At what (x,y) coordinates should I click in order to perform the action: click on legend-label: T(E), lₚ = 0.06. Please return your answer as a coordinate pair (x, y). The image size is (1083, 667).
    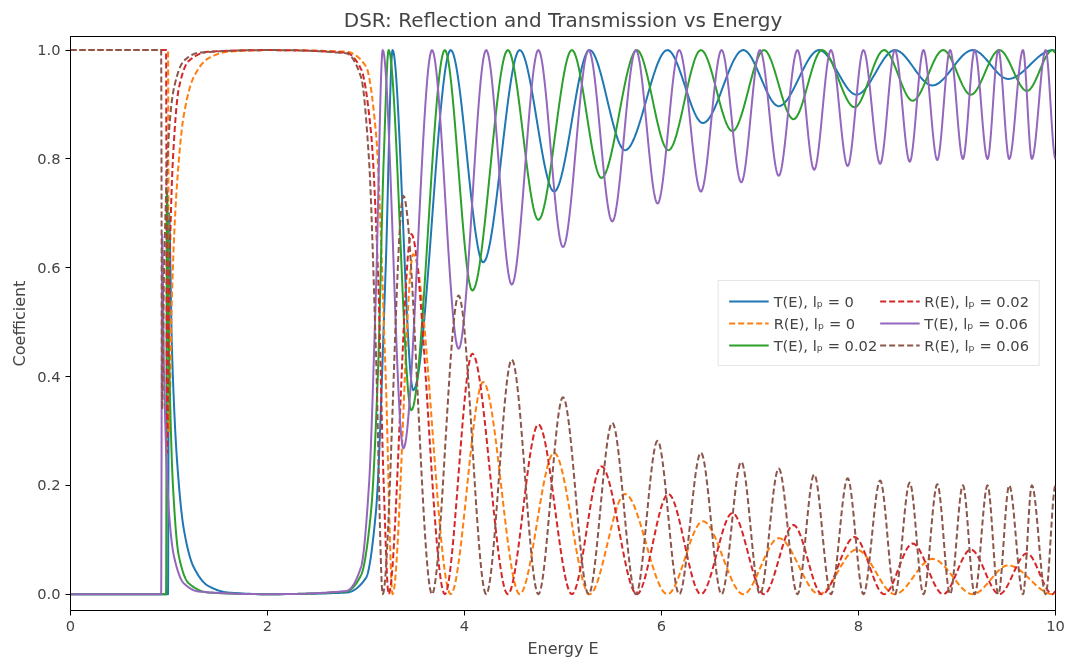
    Looking at the image, I should click on (976, 323).